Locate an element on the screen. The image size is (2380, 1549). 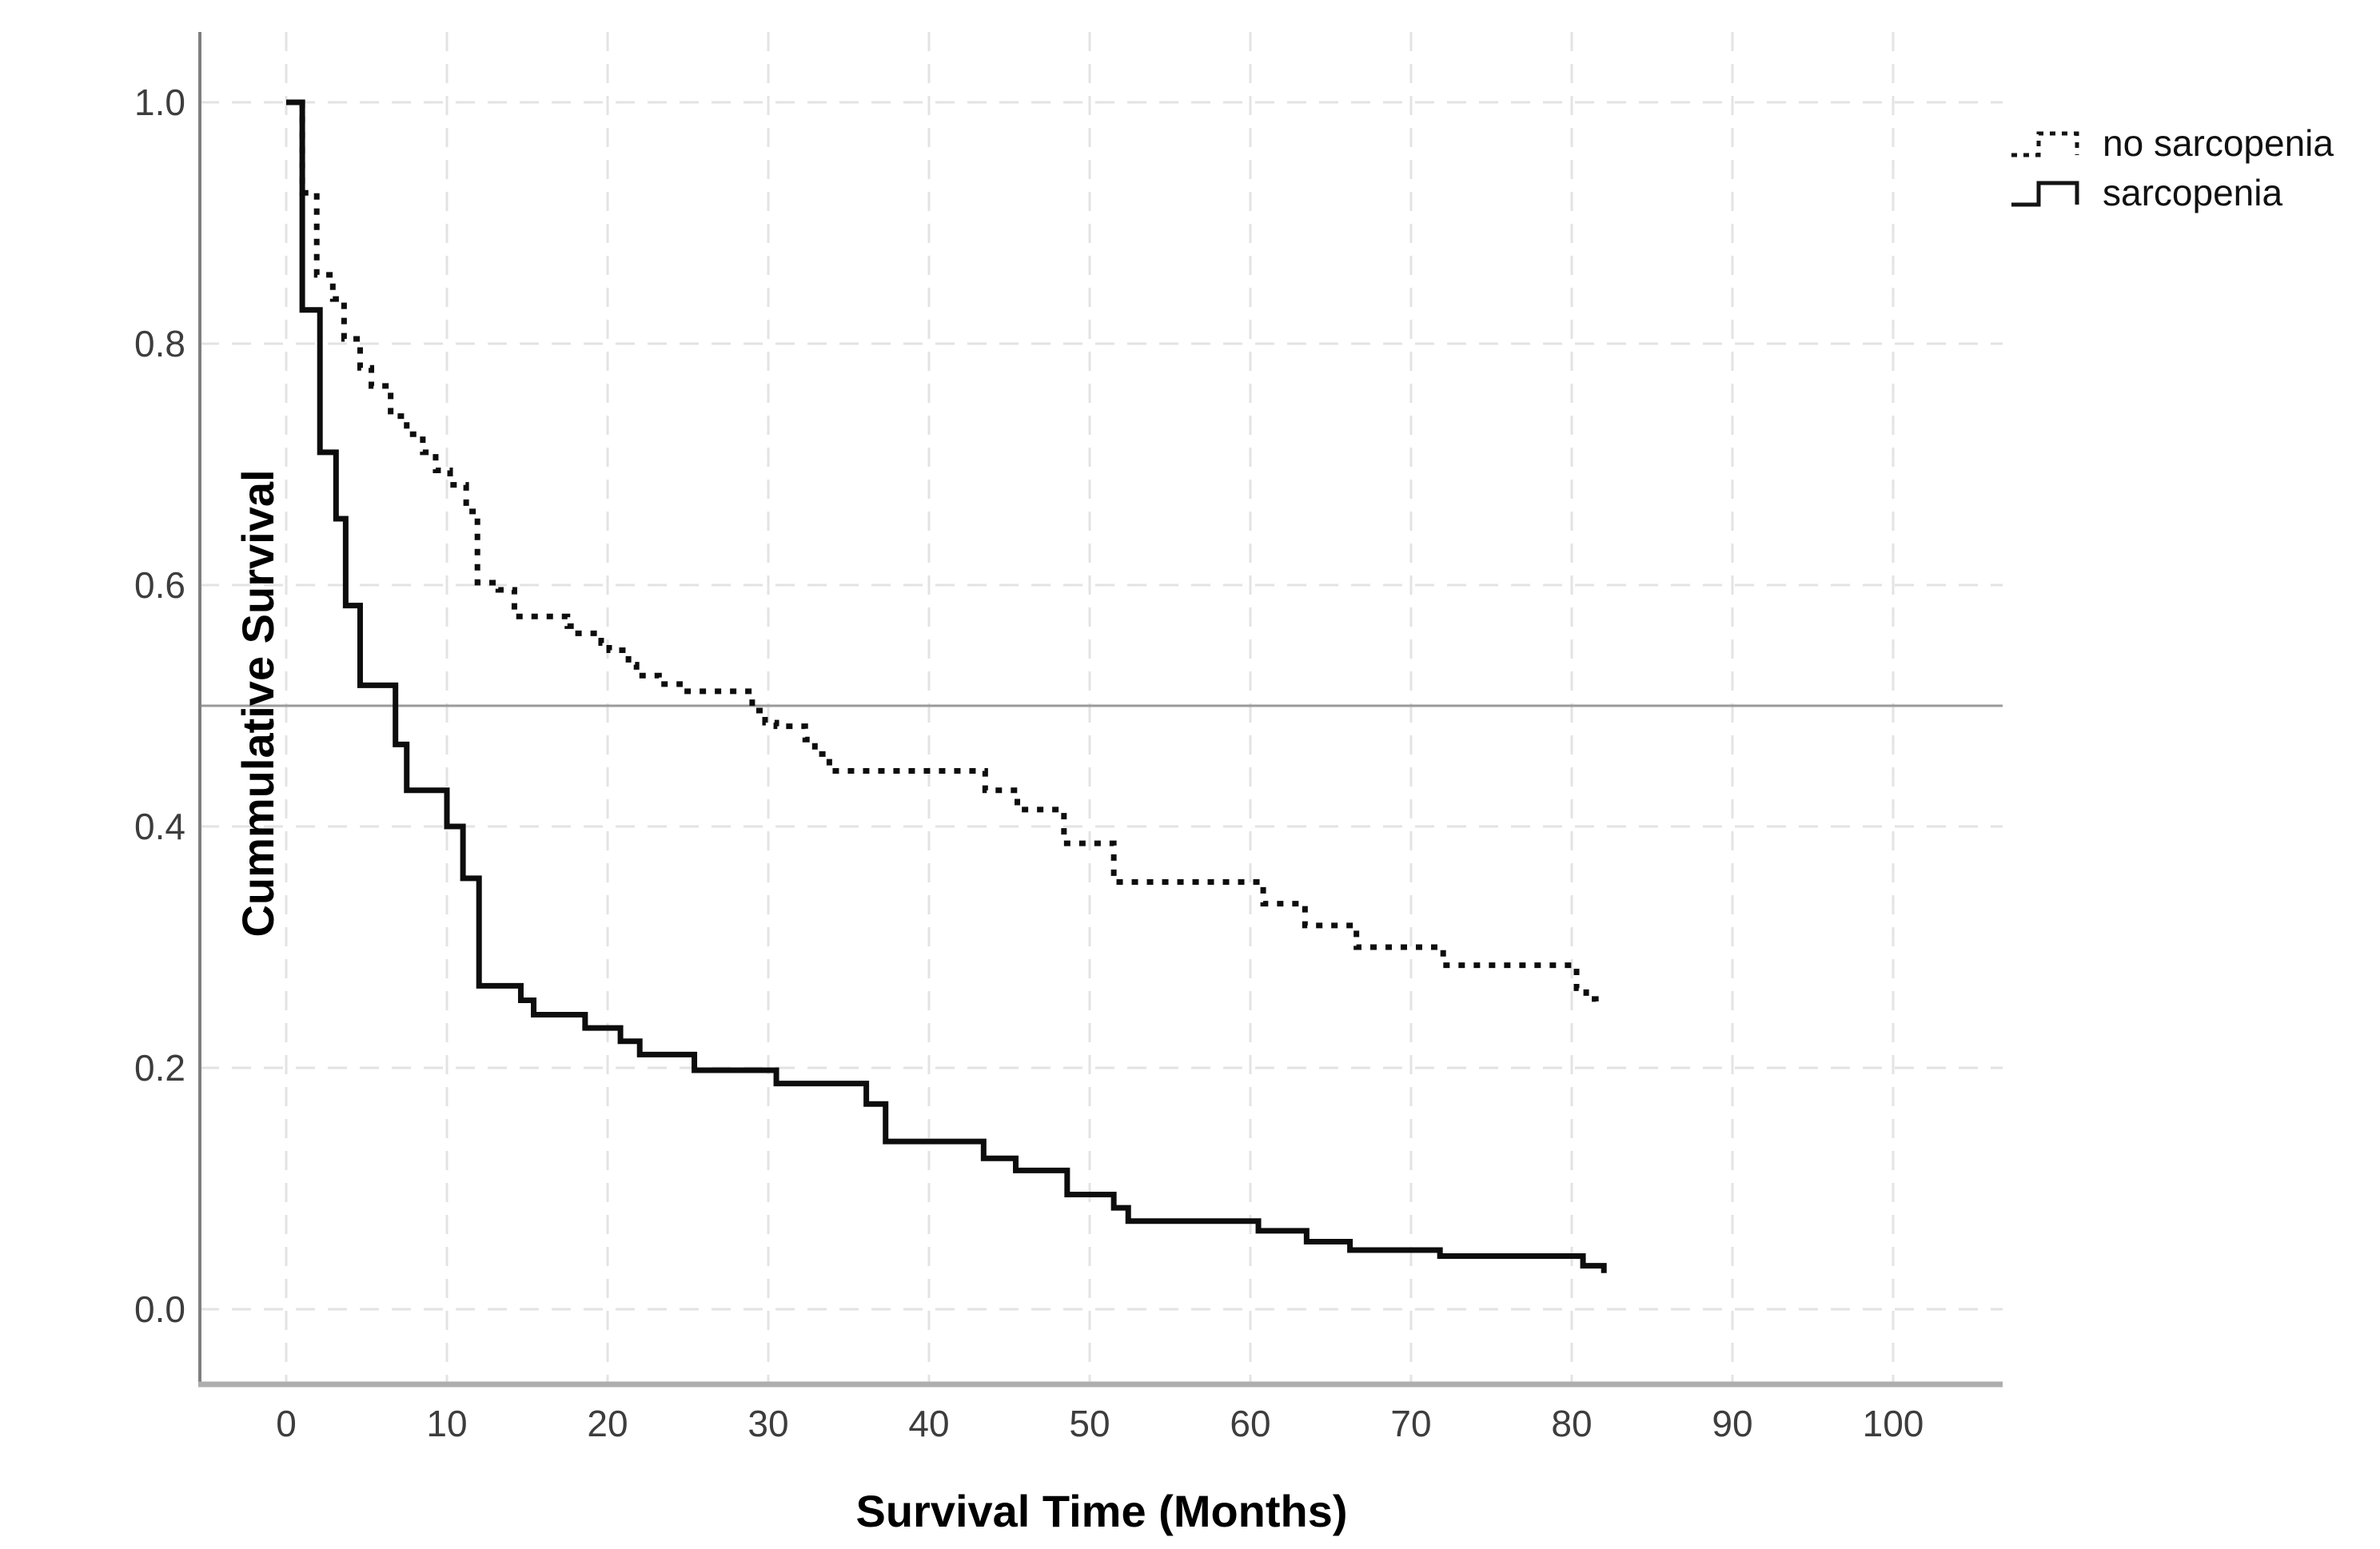
legend-label: sarcopenia is located at coordinates (2193, 192).